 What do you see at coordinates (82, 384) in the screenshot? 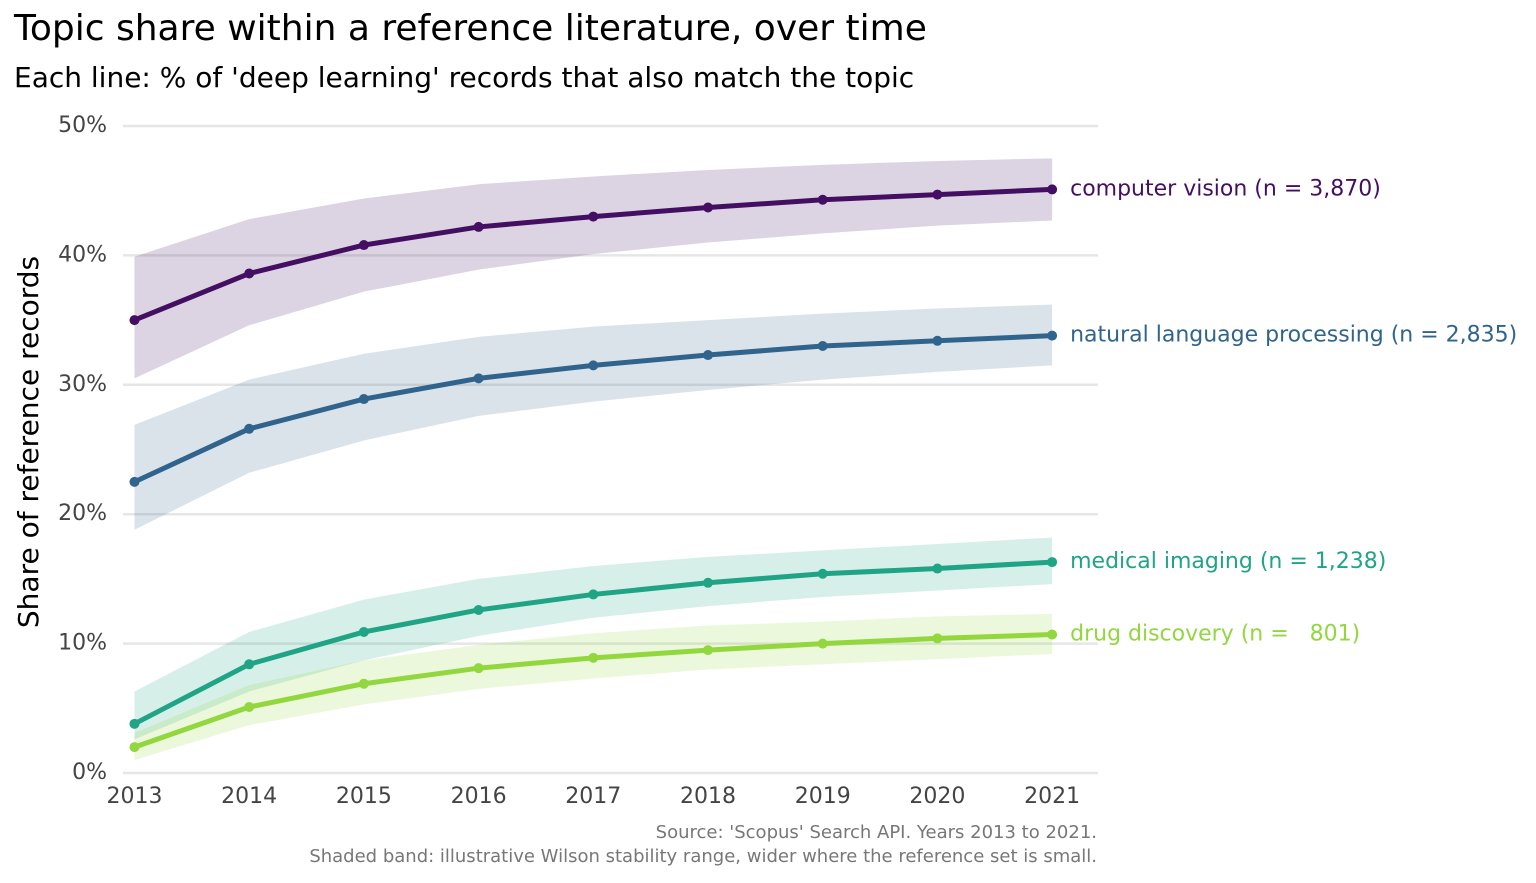
I see `y-tick-label: 30%` at bounding box center [82, 384].